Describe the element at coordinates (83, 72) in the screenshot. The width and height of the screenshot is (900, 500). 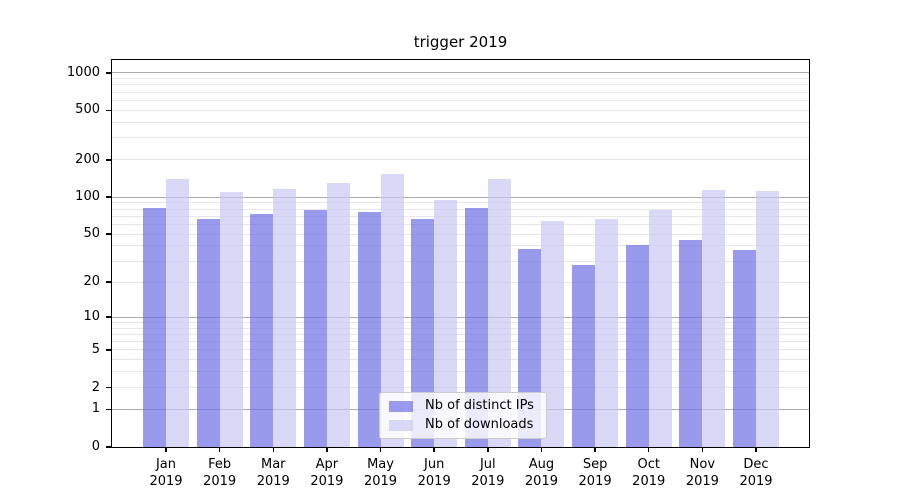
I see `y-axis-tick-label: 1000` at that location.